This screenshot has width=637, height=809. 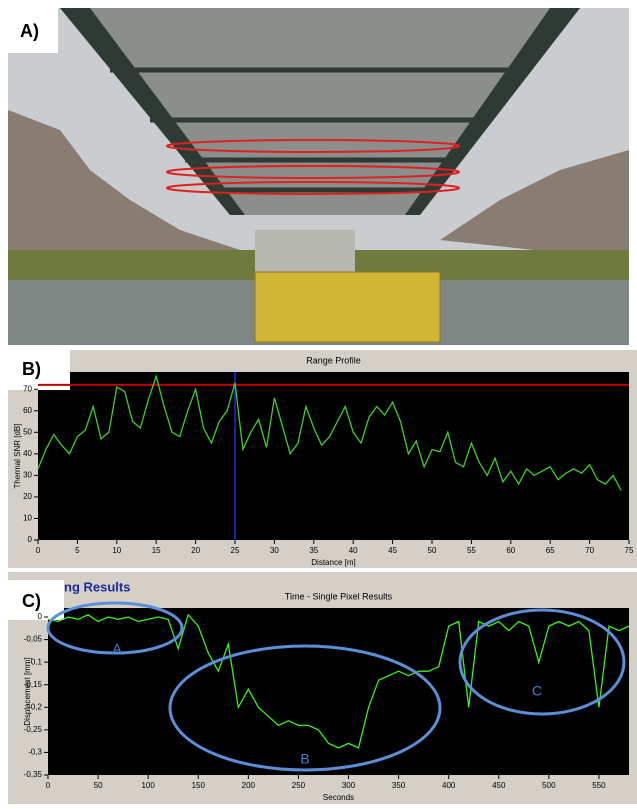 What do you see at coordinates (27, 496) in the screenshot?
I see `y-tick-label: 20` at bounding box center [27, 496].